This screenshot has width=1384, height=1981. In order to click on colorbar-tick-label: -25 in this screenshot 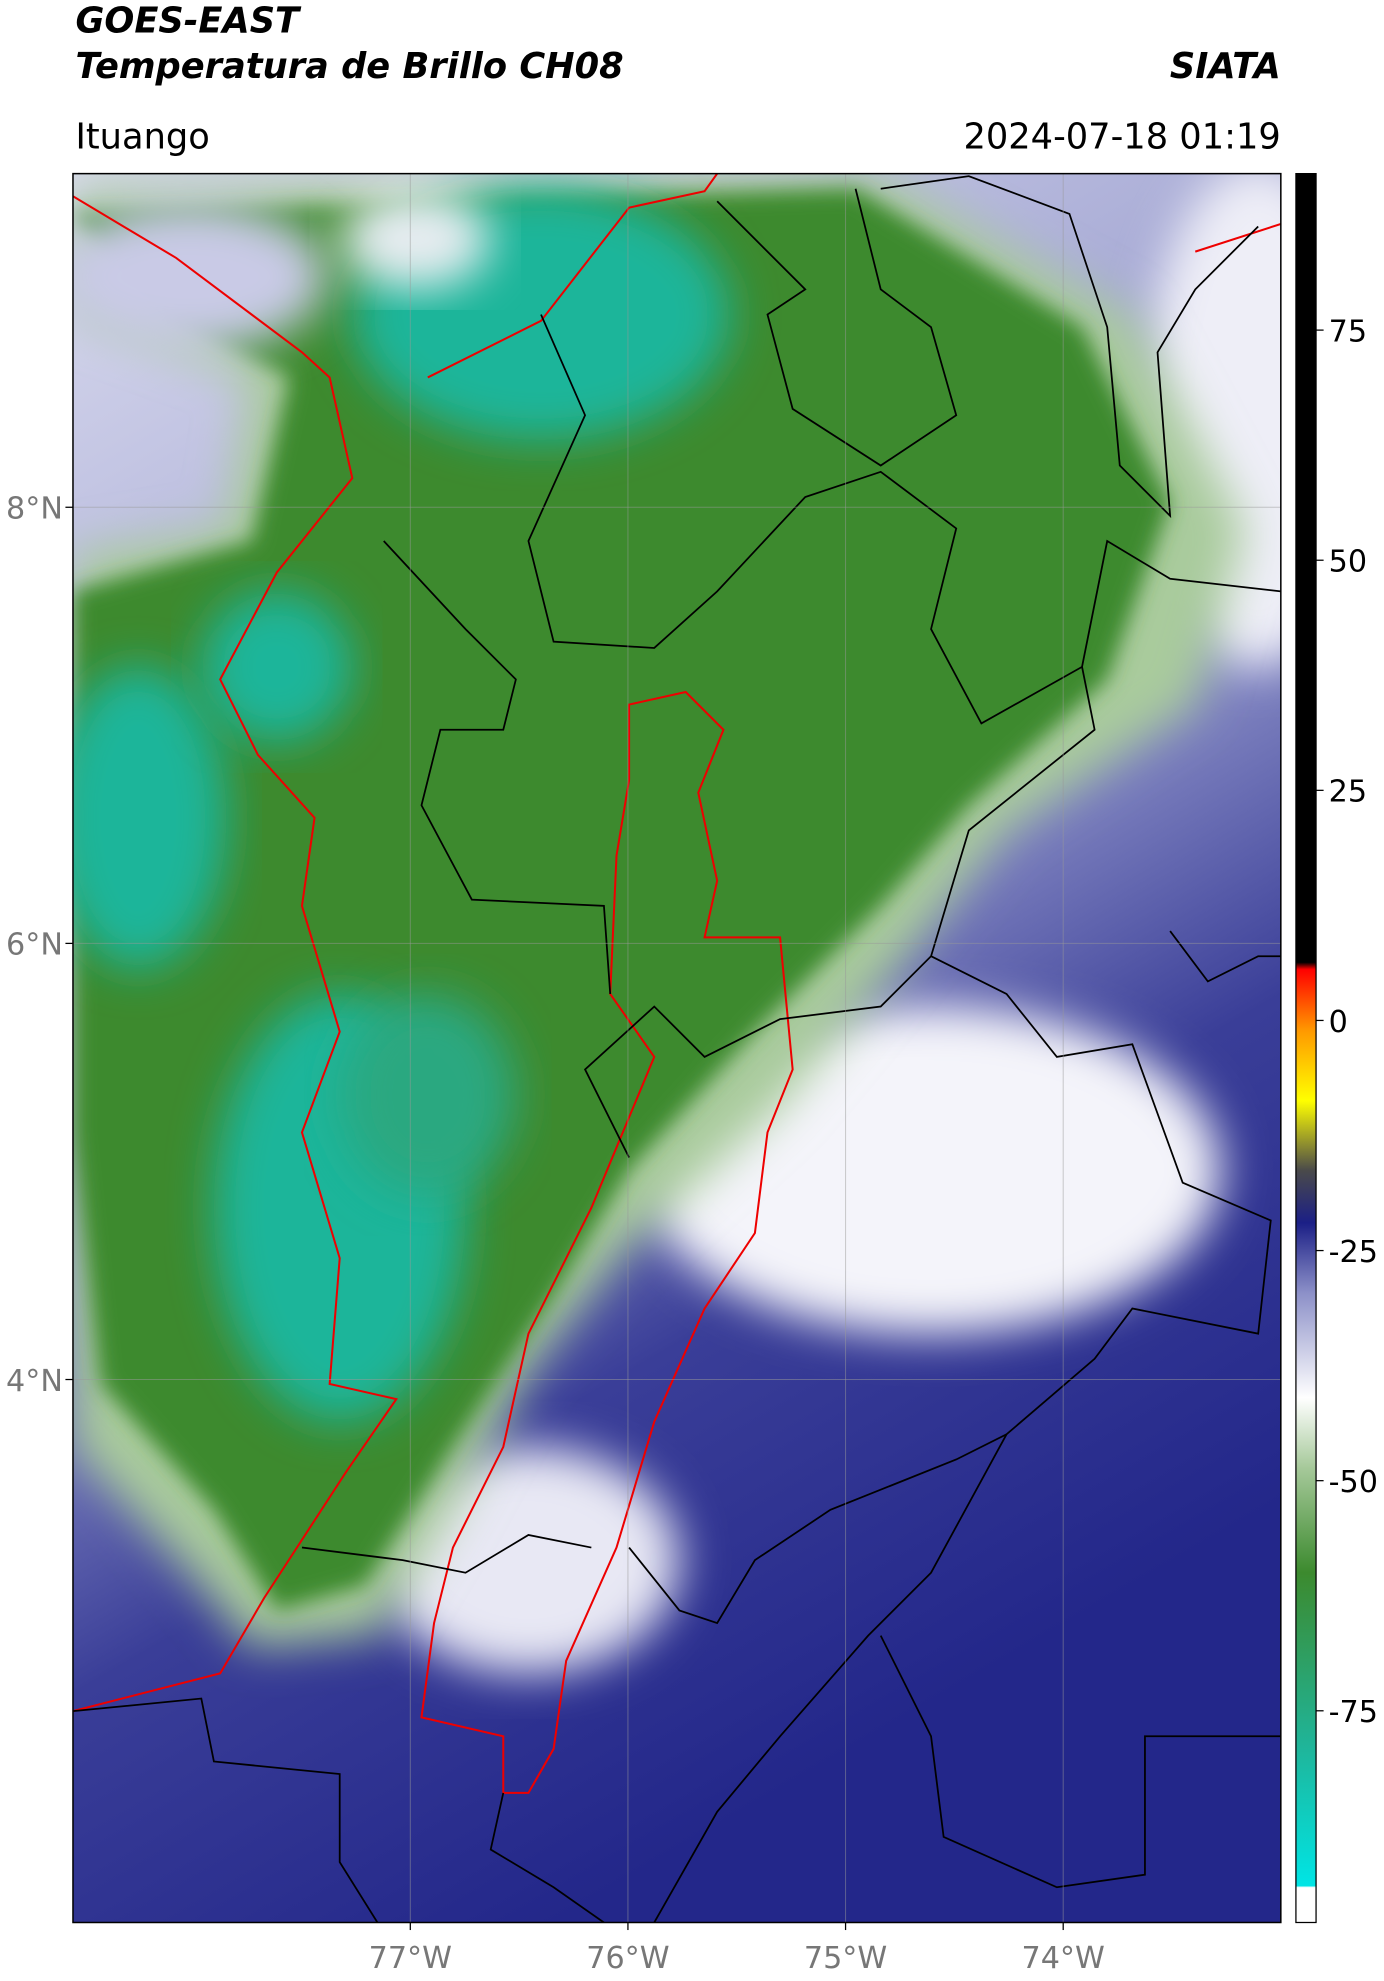, I will do `click(1353, 1252)`.